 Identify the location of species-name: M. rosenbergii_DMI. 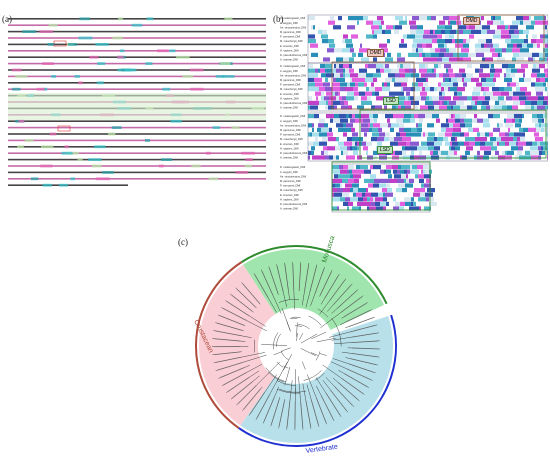
(291, 190).